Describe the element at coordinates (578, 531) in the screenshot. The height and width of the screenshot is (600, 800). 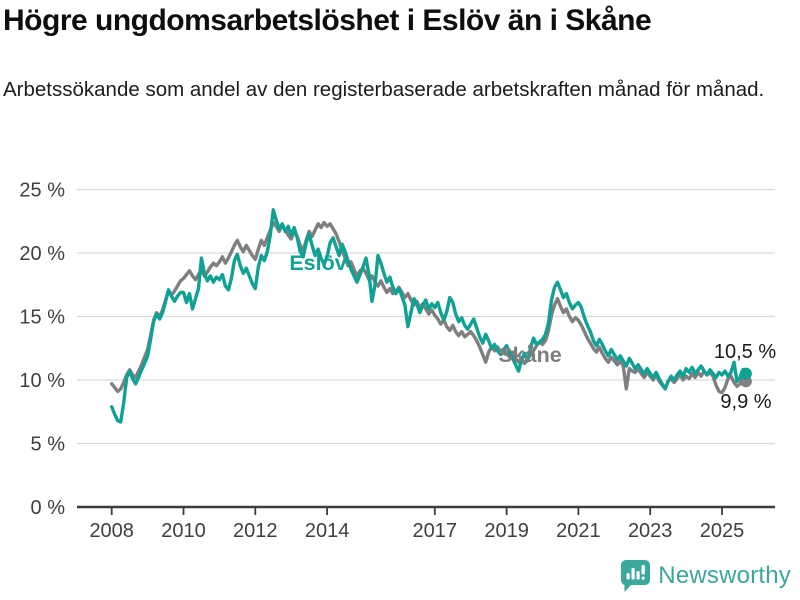
I see `x-tick-label: 2021` at that location.